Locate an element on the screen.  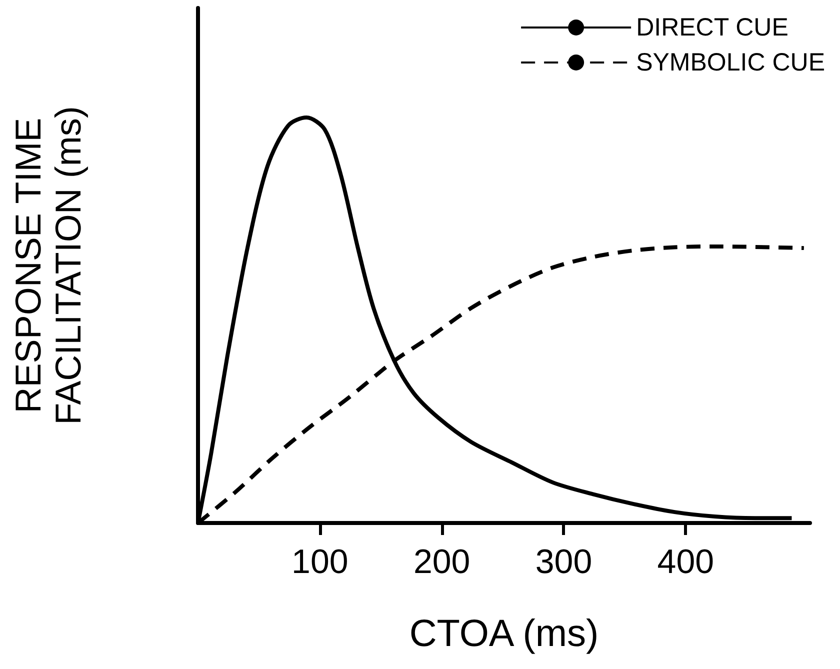
legend-label: SYMBOLIC CUE is located at coordinates (731, 62).